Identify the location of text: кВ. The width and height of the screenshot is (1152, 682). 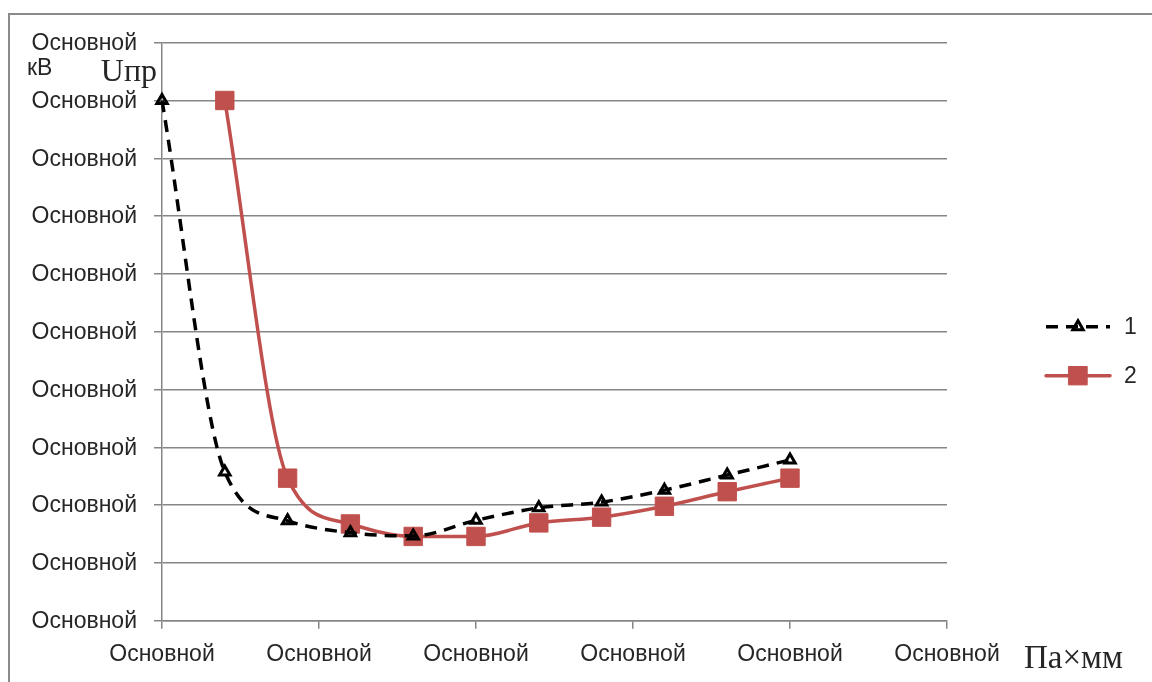
(40, 66).